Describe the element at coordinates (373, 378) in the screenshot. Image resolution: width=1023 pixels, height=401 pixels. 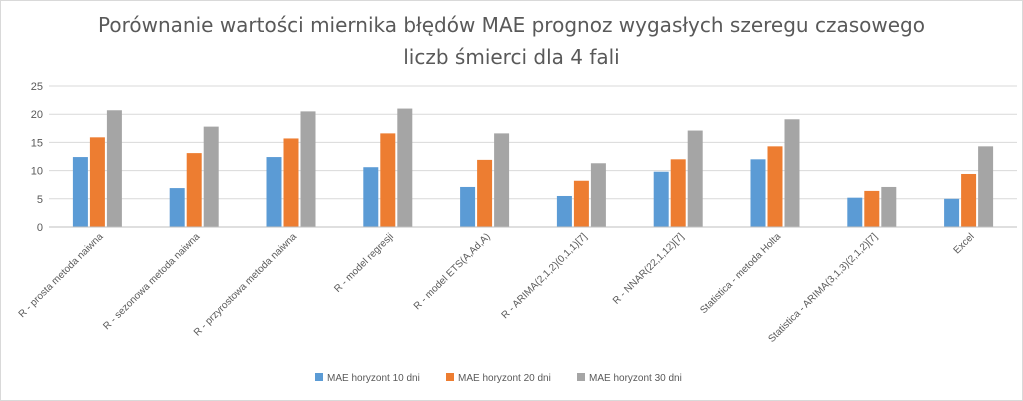
I see `legend-label: MAE horyzont 10 dni` at that location.